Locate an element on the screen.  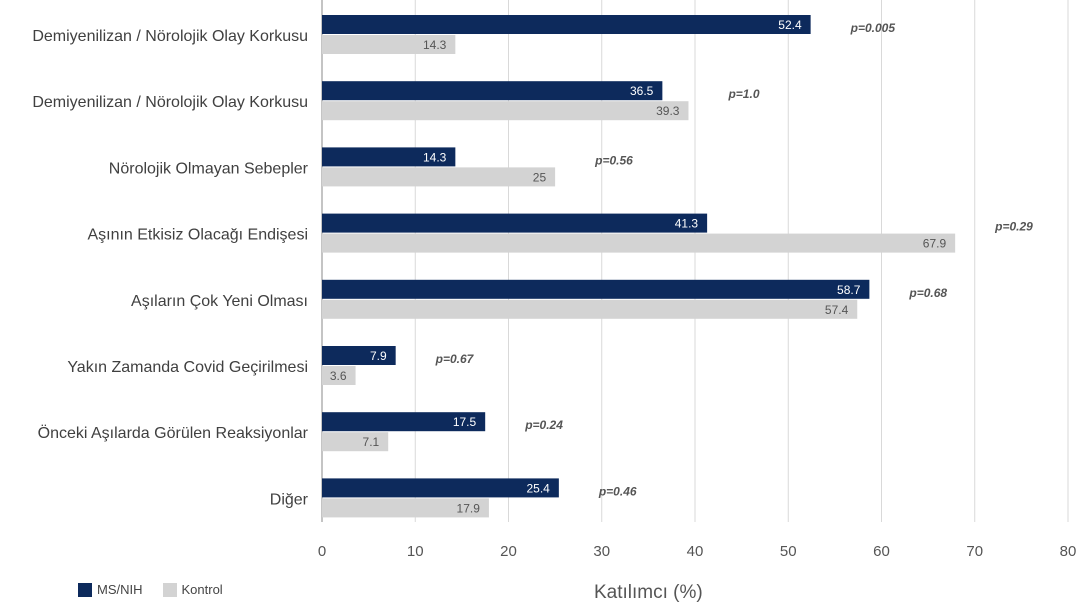
category-label: Nörolojik Olmayan Sebepler is located at coordinates (209, 168).